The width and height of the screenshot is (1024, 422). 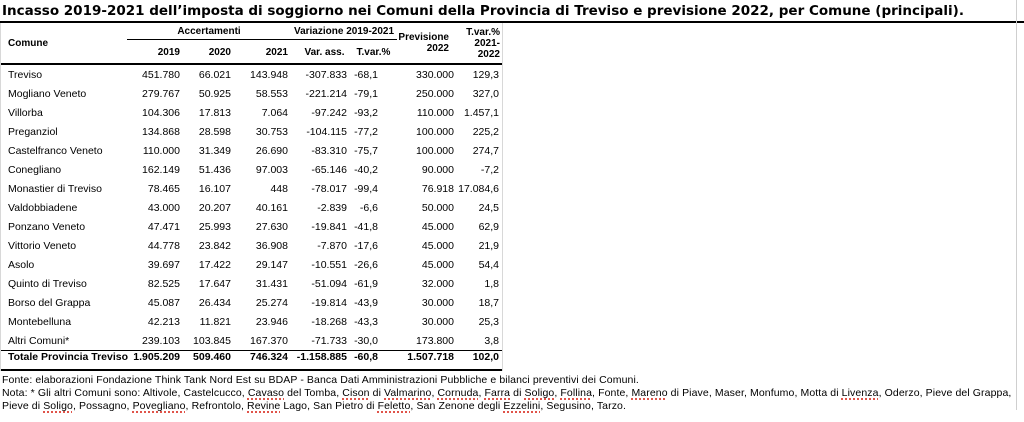 I want to click on value-cell: 103.845, so click(x=212, y=340).